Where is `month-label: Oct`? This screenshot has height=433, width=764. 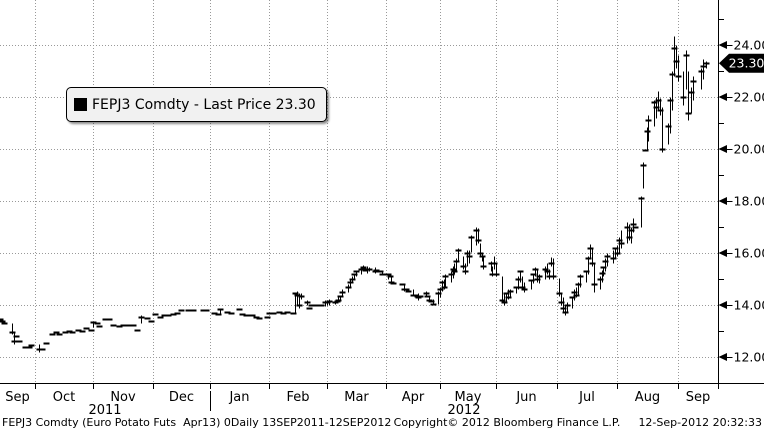 month-label: Oct is located at coordinates (64, 397).